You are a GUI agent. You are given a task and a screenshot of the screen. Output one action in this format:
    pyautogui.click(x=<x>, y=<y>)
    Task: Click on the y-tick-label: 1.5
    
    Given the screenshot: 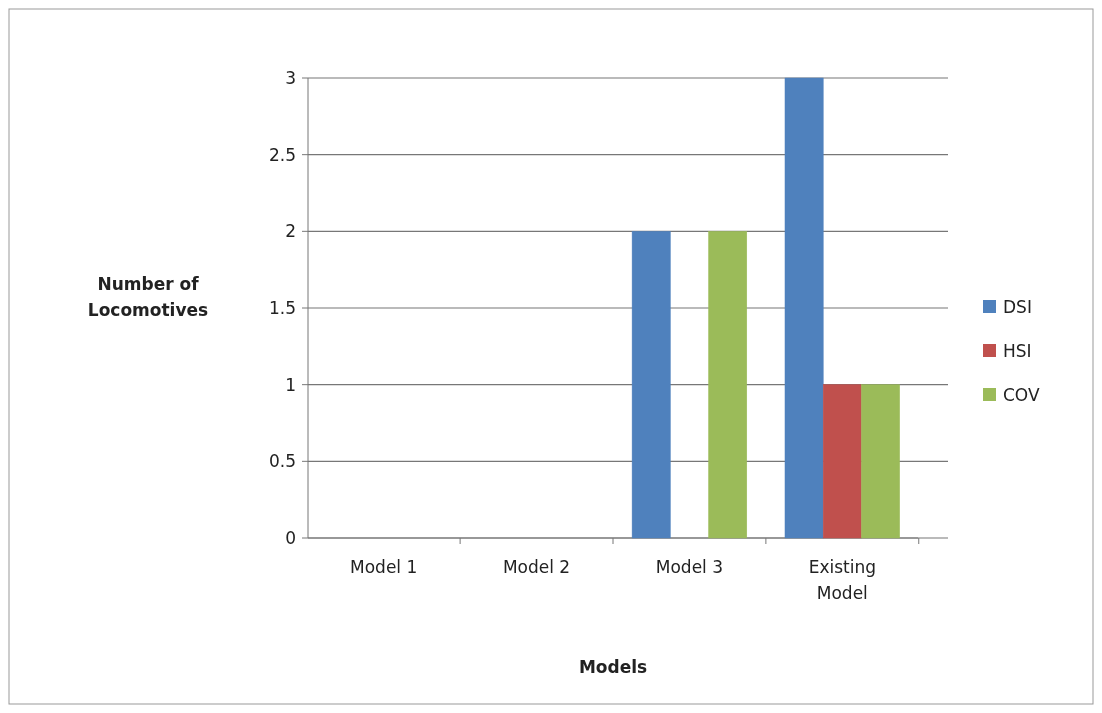 What is the action you would take?
    pyautogui.click(x=282, y=307)
    